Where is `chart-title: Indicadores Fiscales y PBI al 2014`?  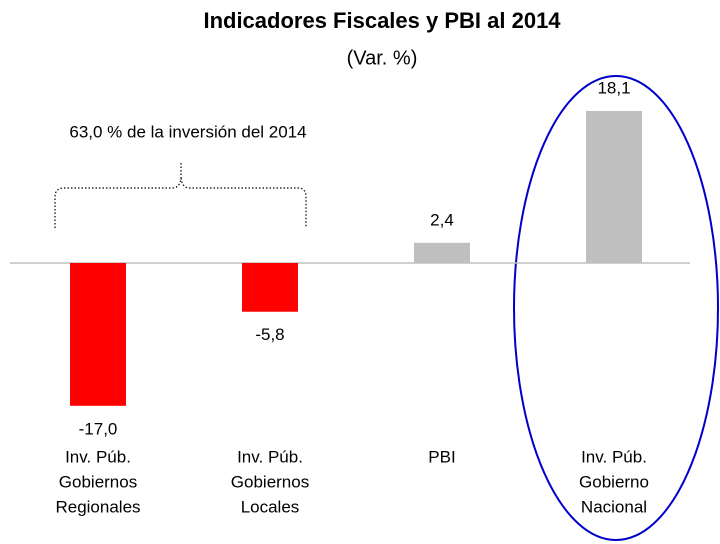
chart-title: Indicadores Fiscales y PBI al 2014 is located at coordinates (382, 20).